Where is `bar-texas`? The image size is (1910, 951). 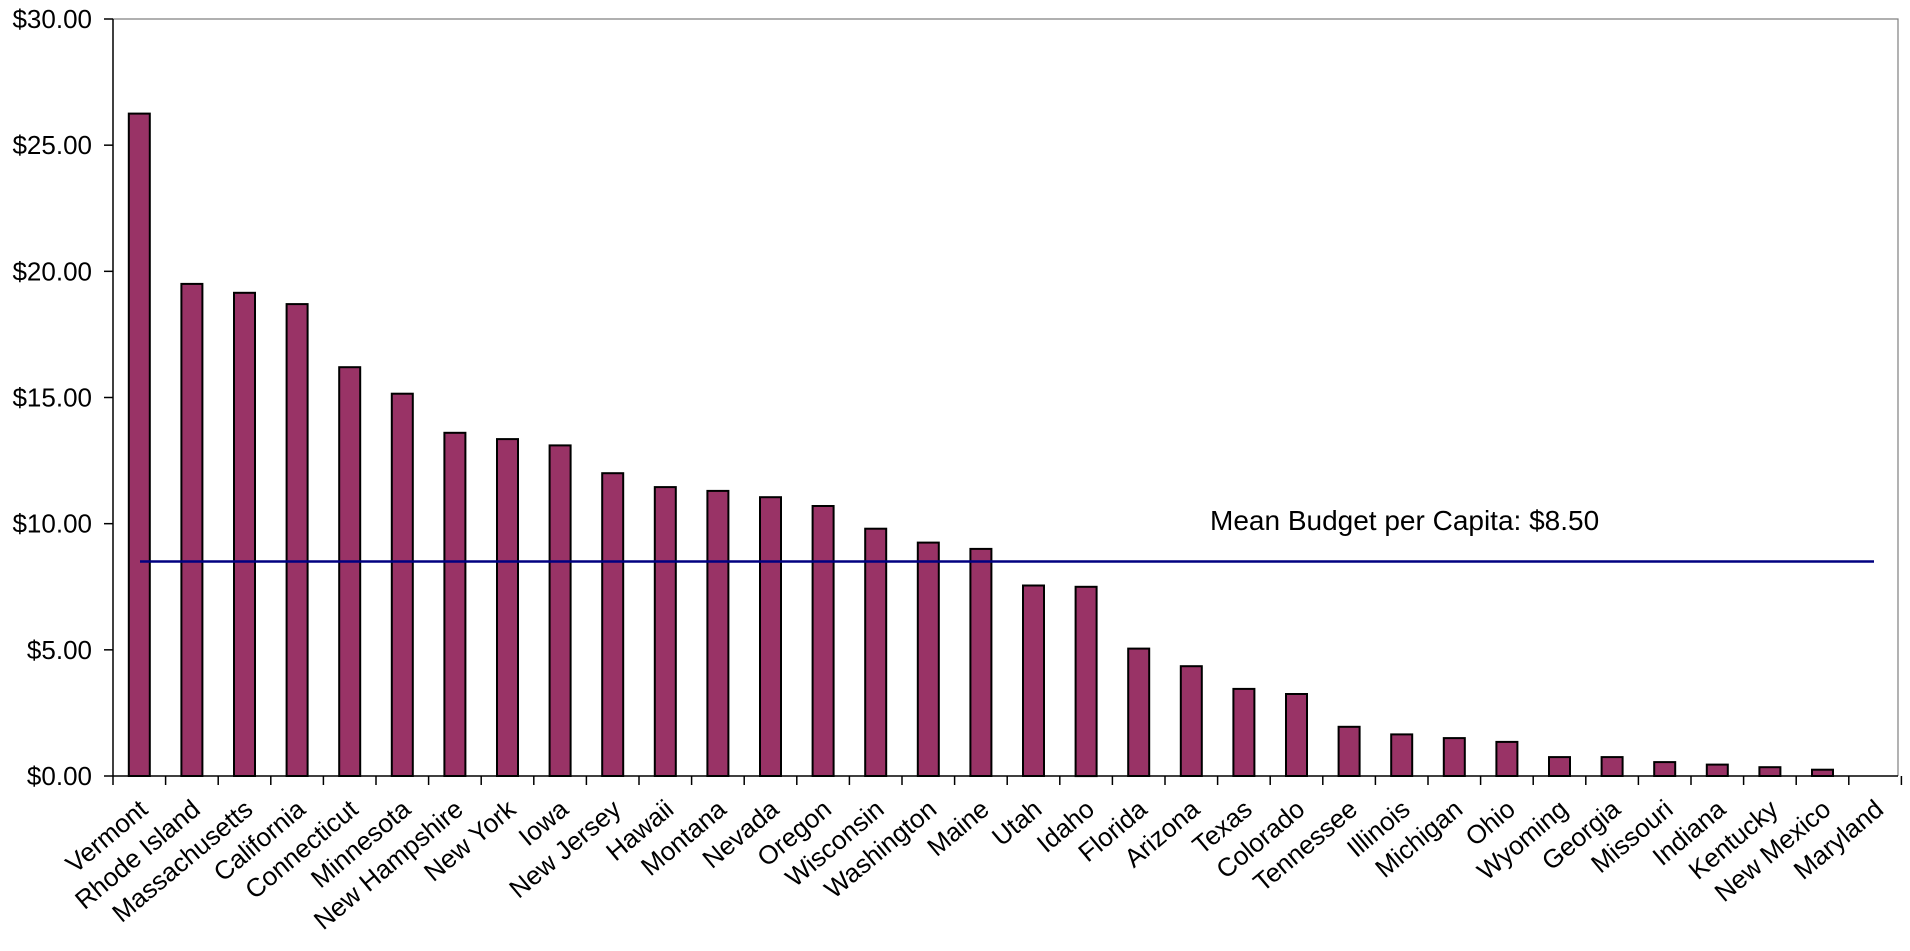 bar-texas is located at coordinates (1244, 732).